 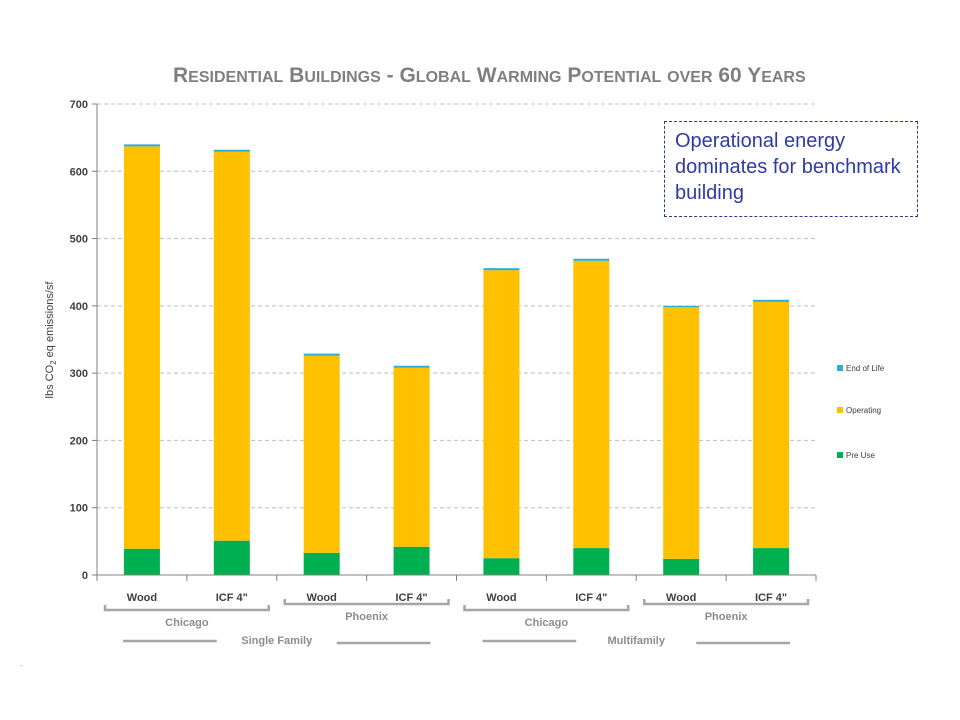 What do you see at coordinates (79, 340) in the screenshot?
I see `y-tick-labels: 0 100 200 300 400 500 600 700` at bounding box center [79, 340].